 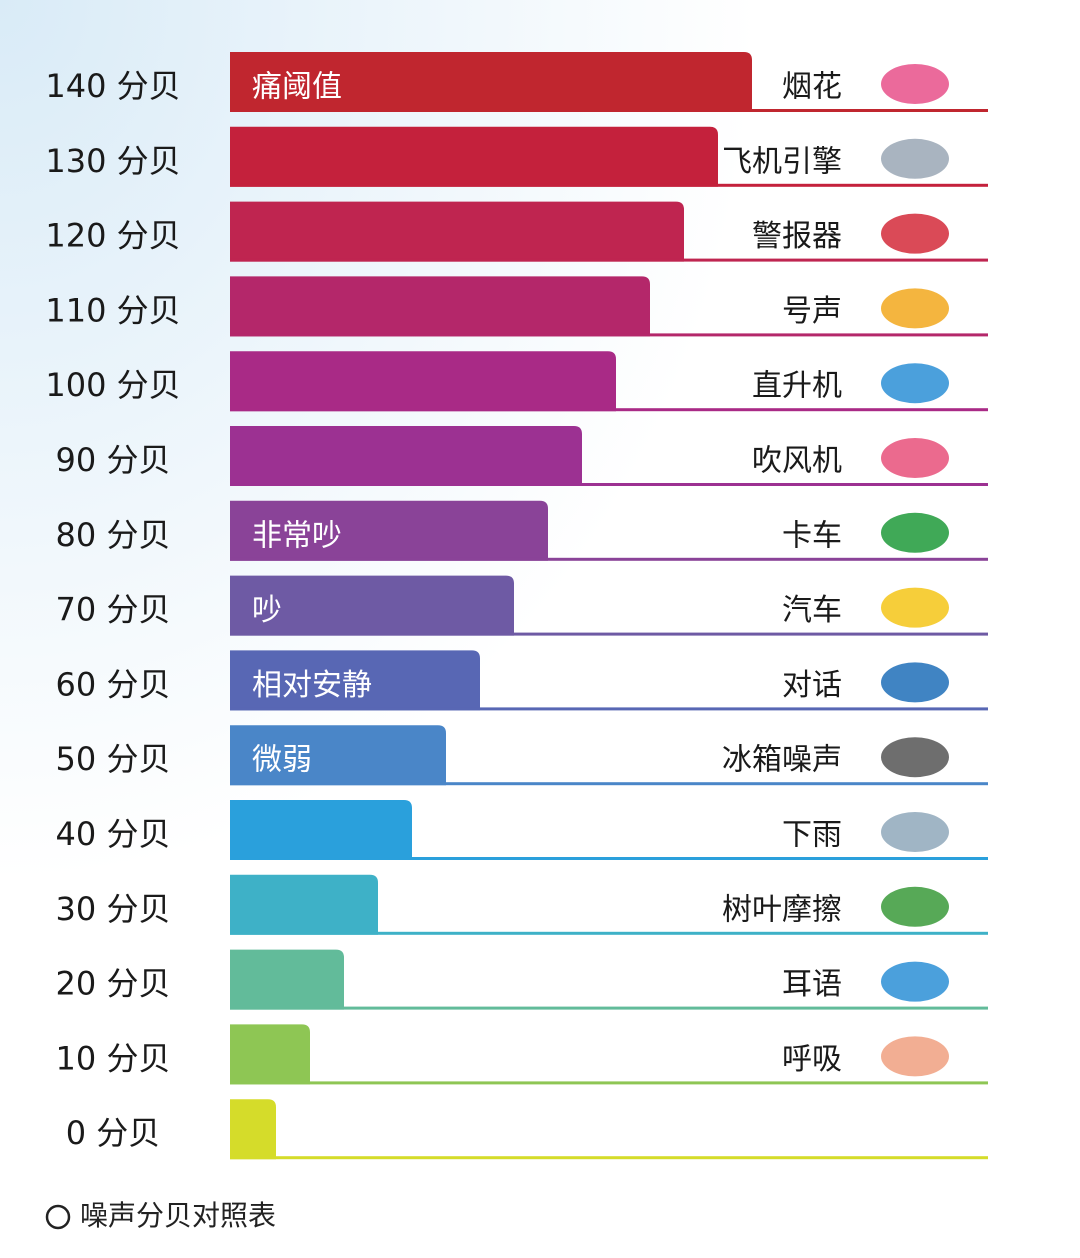 What do you see at coordinates (113, 684) in the screenshot?
I see `value-label: 60 分贝` at bounding box center [113, 684].